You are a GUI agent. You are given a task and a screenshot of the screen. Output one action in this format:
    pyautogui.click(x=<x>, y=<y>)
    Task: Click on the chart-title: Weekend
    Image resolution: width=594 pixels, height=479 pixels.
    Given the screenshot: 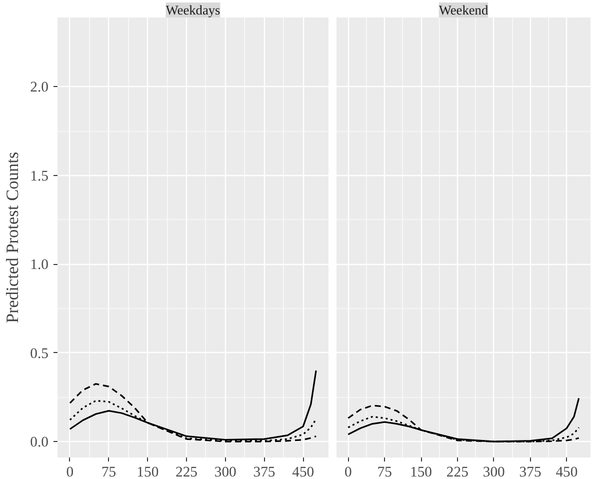 What is the action you would take?
    pyautogui.click(x=463, y=10)
    